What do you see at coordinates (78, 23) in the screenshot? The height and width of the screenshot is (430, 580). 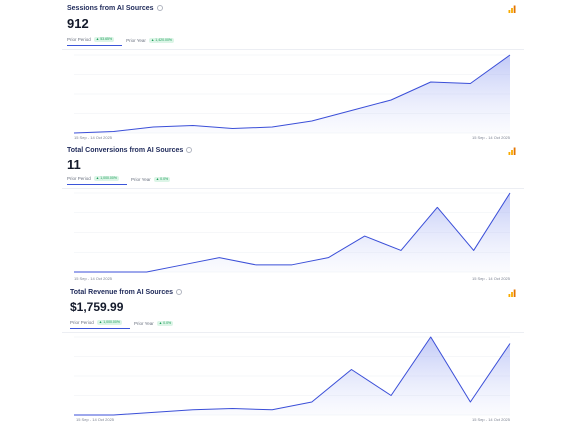 I see `metric-value: 912` at bounding box center [78, 23].